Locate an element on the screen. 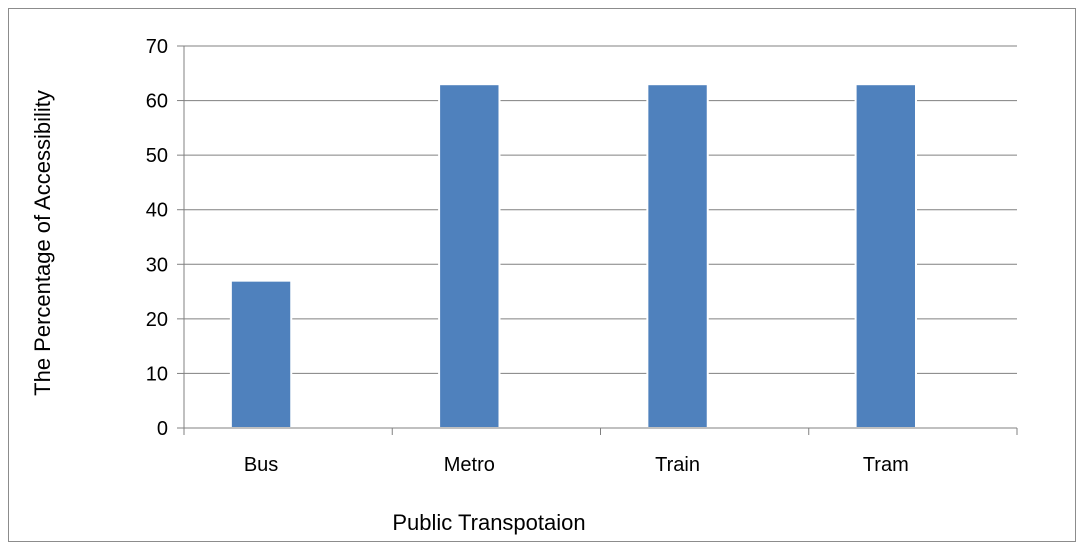  y-tick-label: 70 is located at coordinates (157, 47).